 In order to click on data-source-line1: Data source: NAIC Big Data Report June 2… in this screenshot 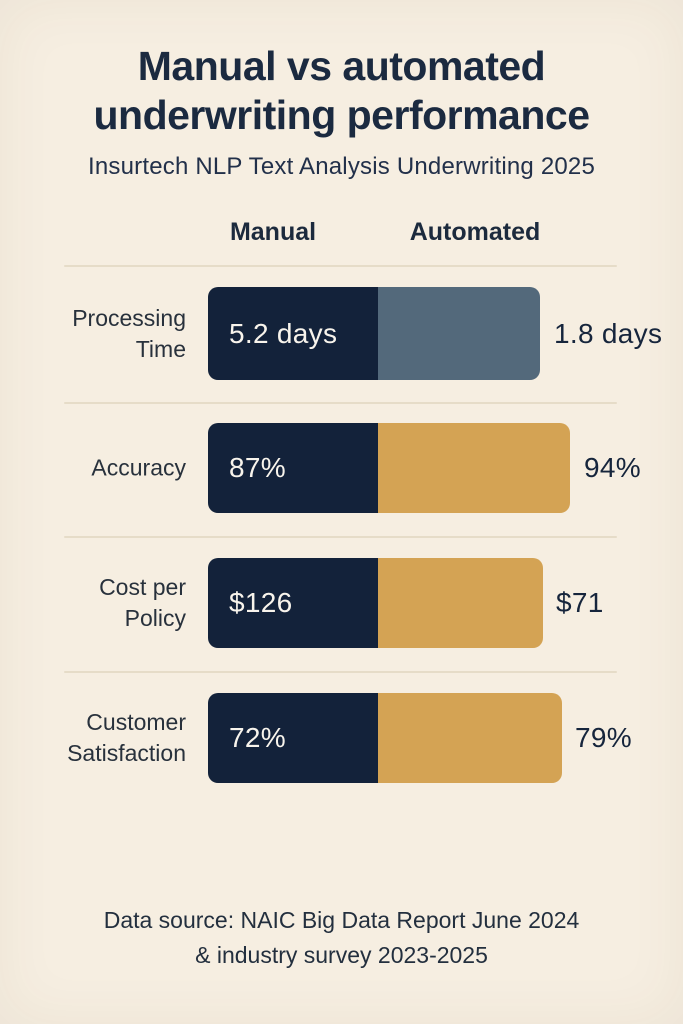, I will do `click(341, 920)`.